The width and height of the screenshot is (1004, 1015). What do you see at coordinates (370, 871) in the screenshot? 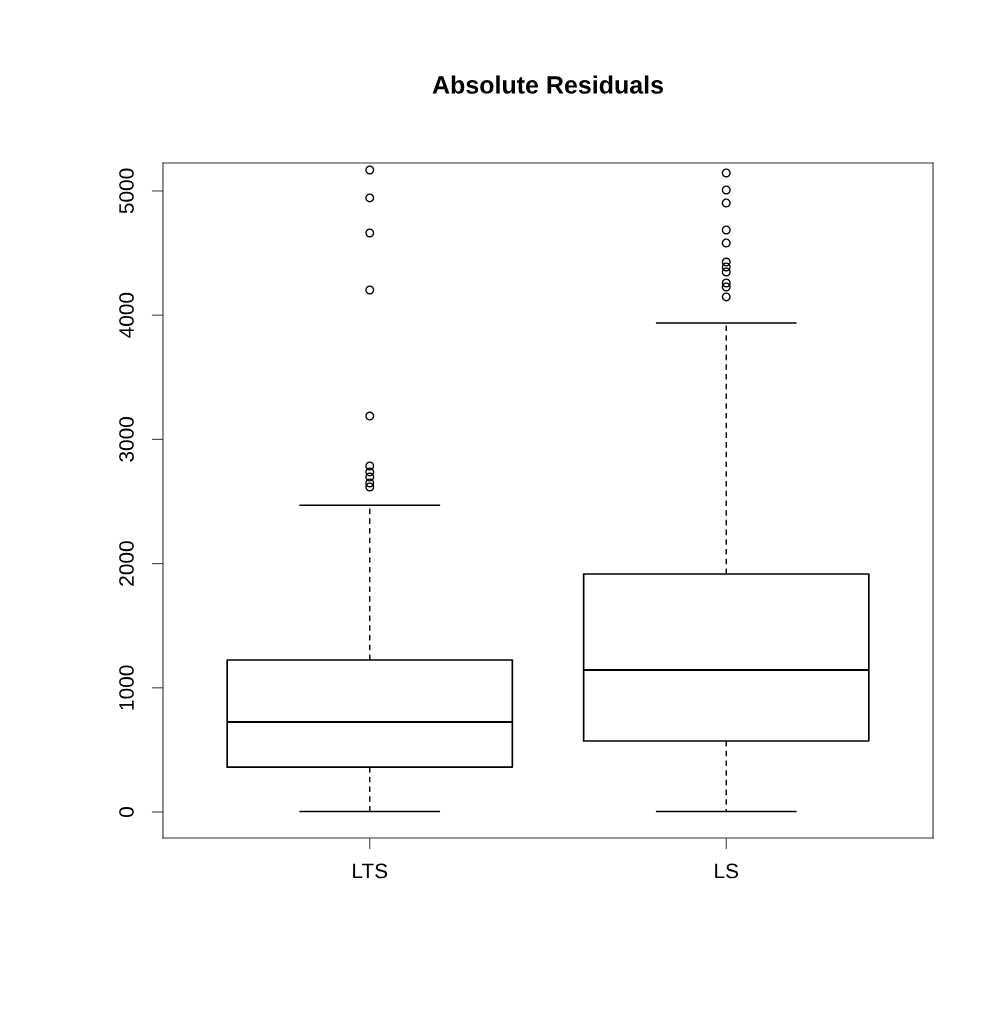
I see `x-tick-label: LTS` at bounding box center [370, 871].